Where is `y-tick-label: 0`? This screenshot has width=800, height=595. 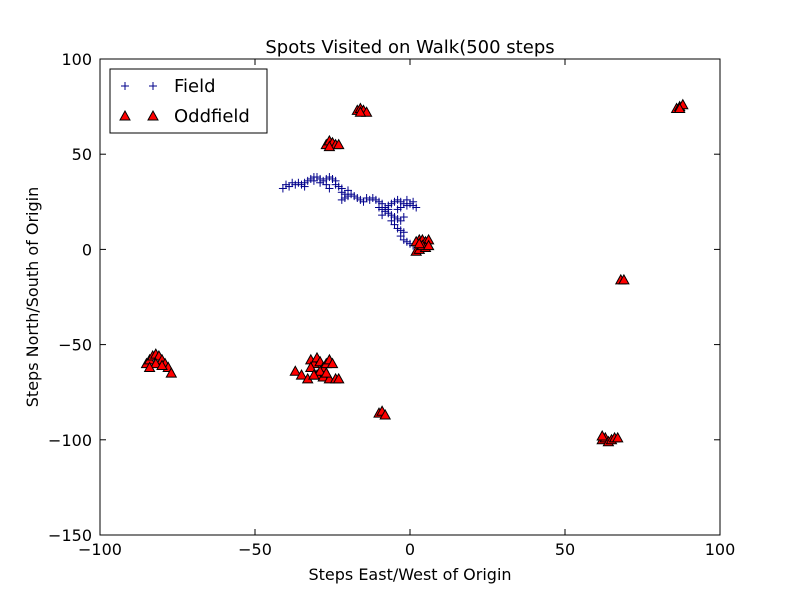
y-tick-label: 0 is located at coordinates (87, 249).